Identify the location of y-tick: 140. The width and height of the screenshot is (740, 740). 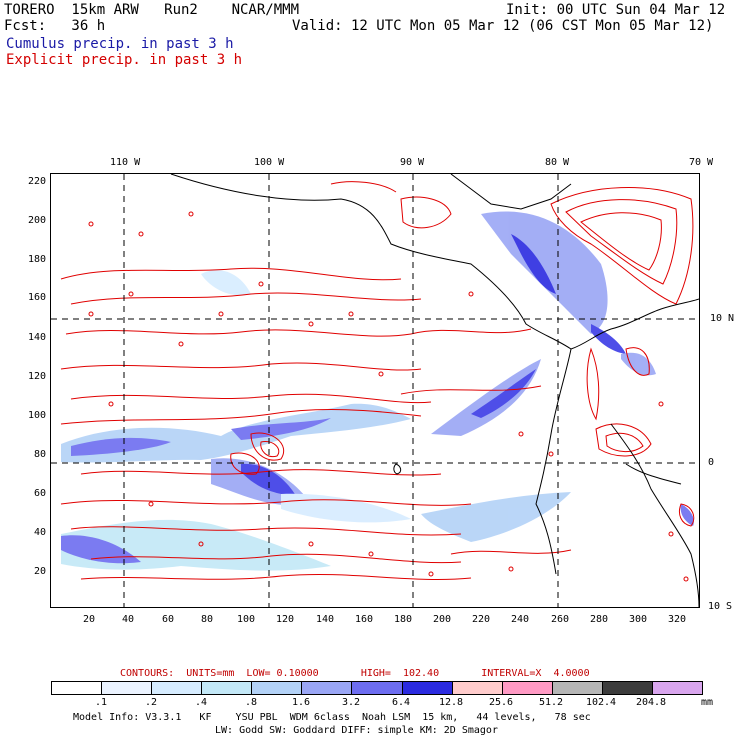
(36, 337).